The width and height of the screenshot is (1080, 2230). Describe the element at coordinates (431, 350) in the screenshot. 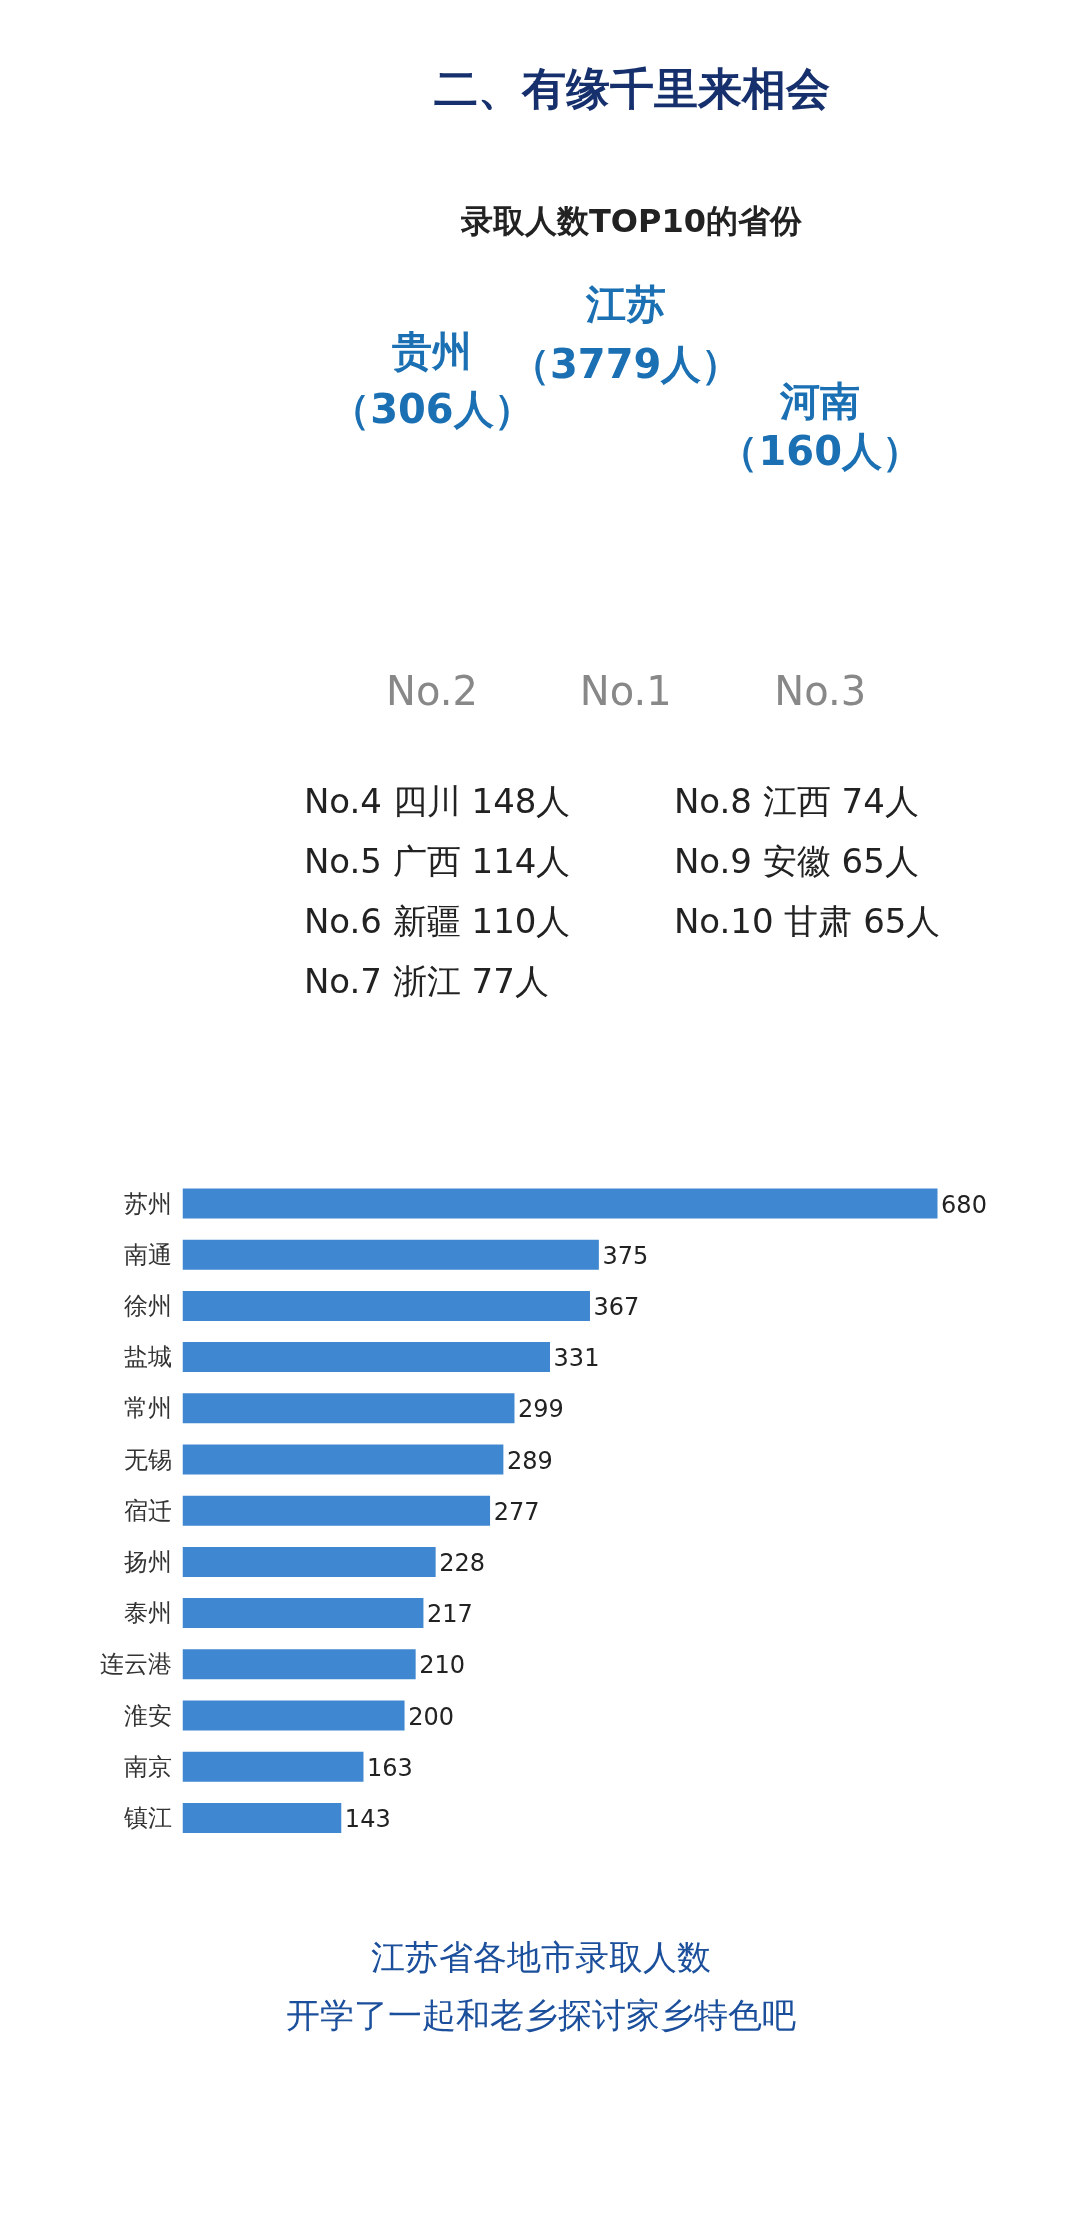

I see `text: 贵州` at that location.